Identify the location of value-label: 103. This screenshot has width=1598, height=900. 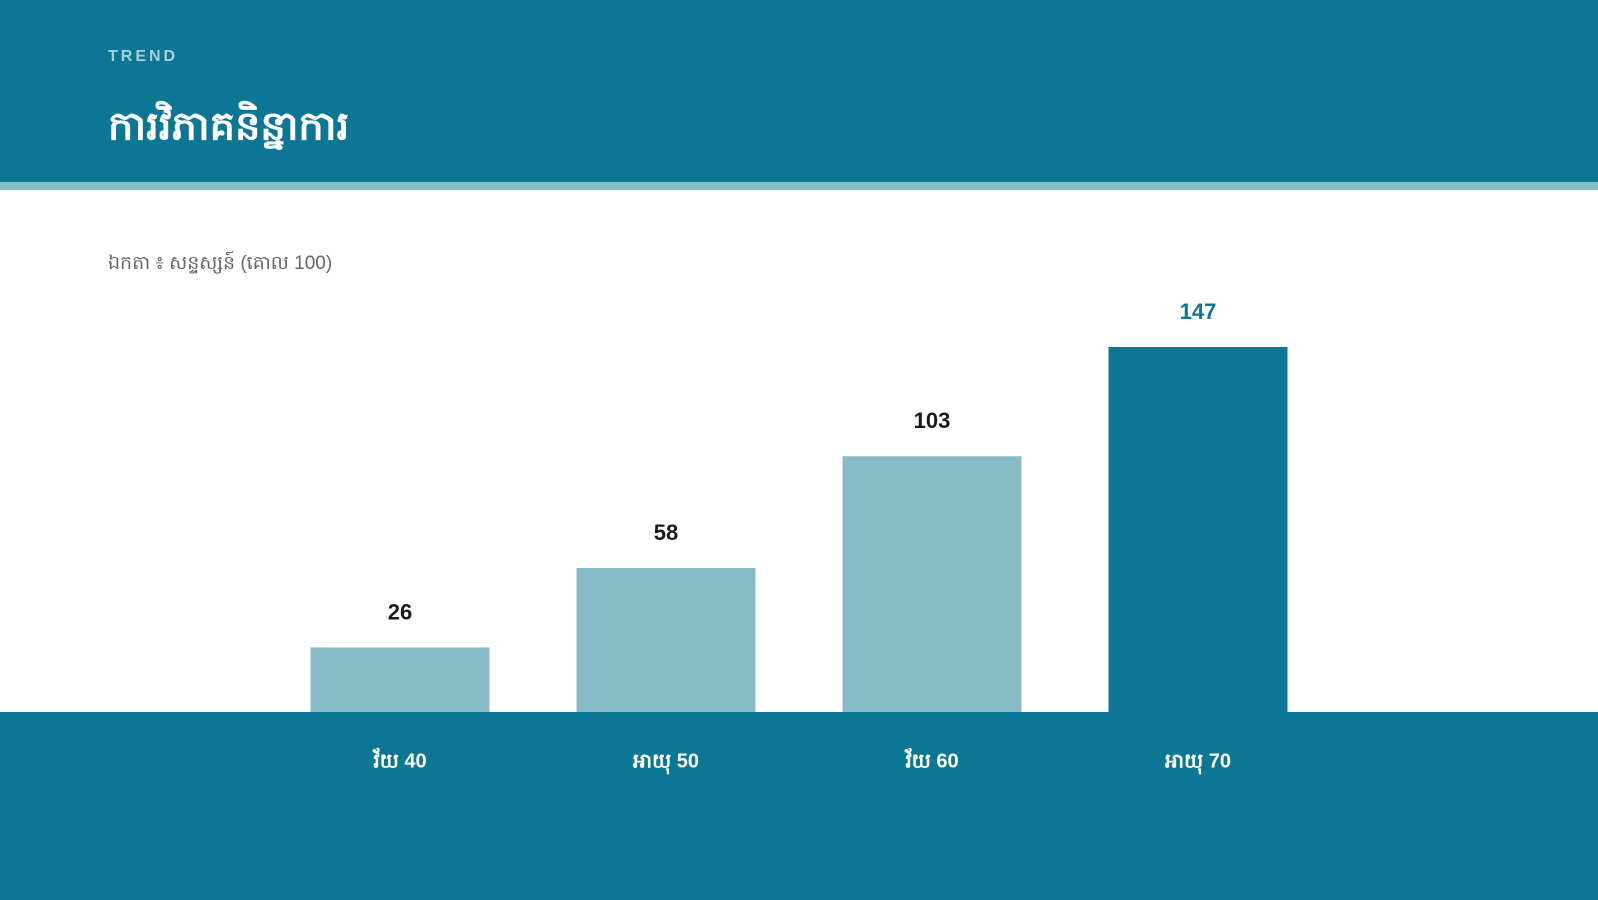
(932, 420).